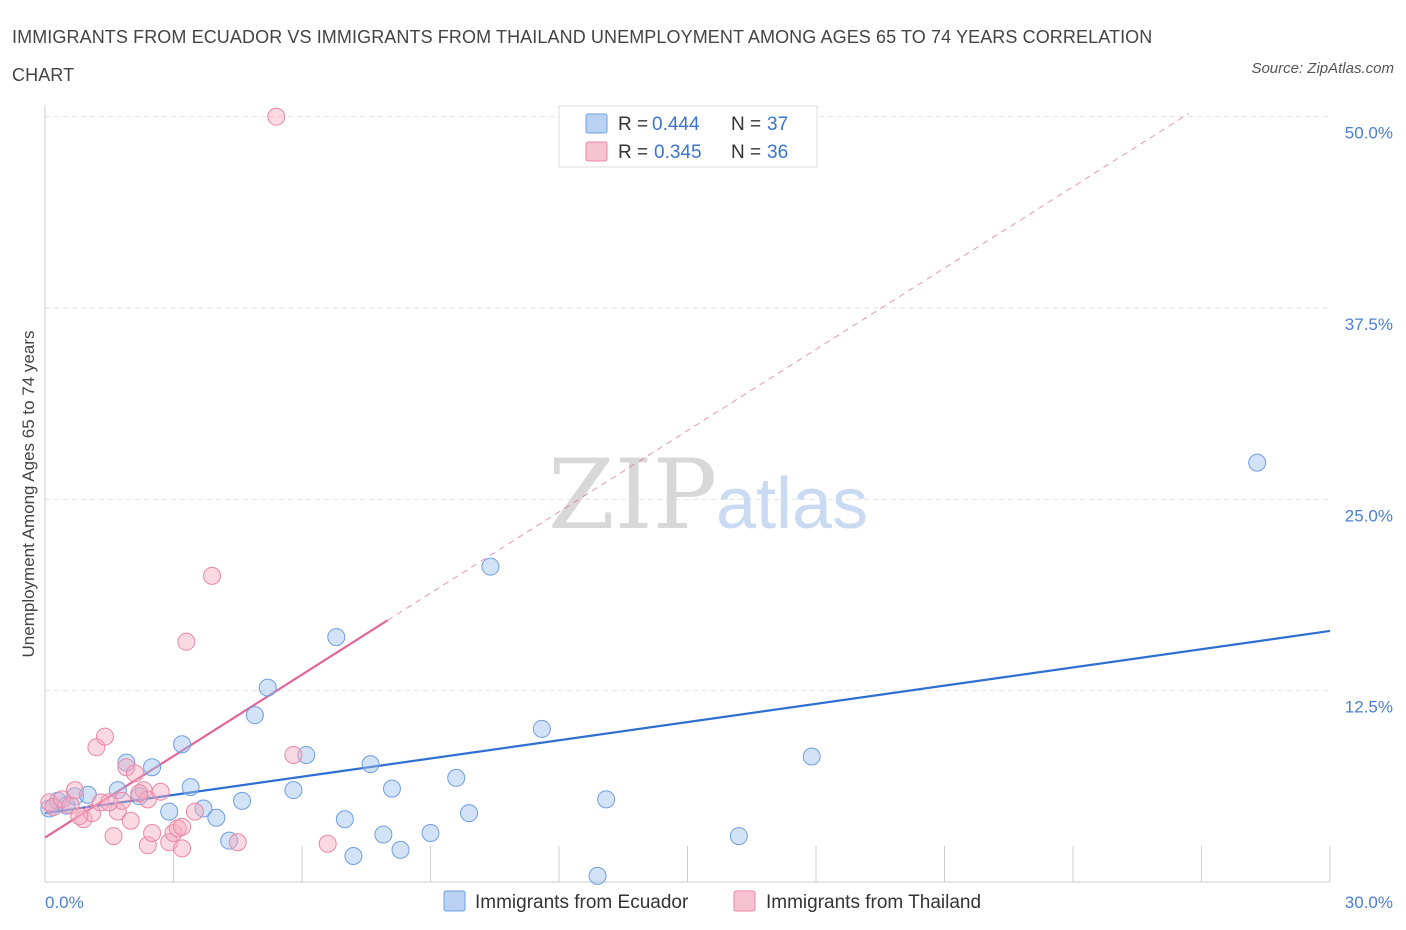 The height and width of the screenshot is (930, 1406). I want to click on y-axis-title: Unemployment Among Ages 65 to 74 years, so click(28, 494).